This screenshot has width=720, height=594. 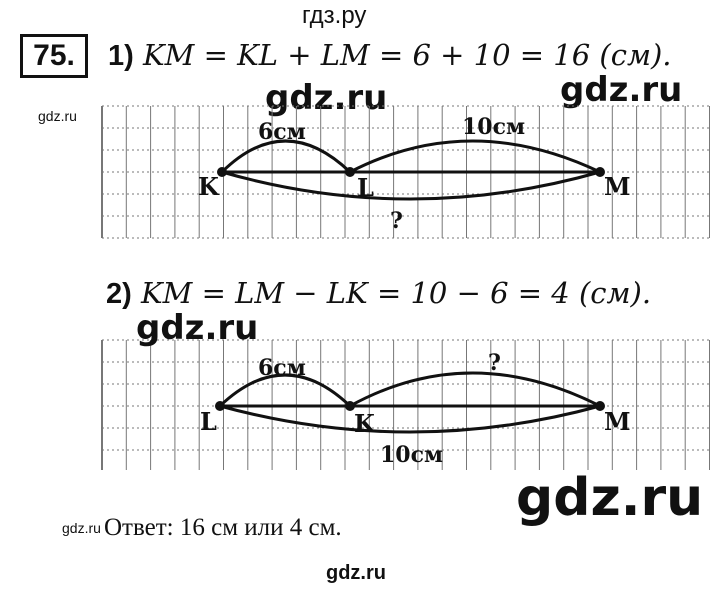 I want to click on part2-equation-line: 2) KM = LM − LK = 10 − 6 = 4 (см)., so click(x=378, y=293).